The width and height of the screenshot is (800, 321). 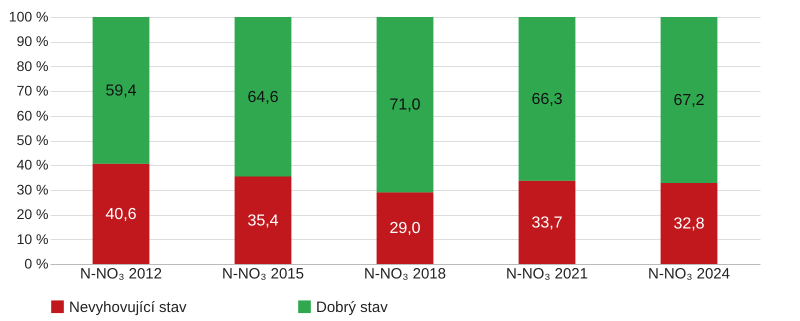 I want to click on y-tick-label: 100 %, so click(x=28, y=16).